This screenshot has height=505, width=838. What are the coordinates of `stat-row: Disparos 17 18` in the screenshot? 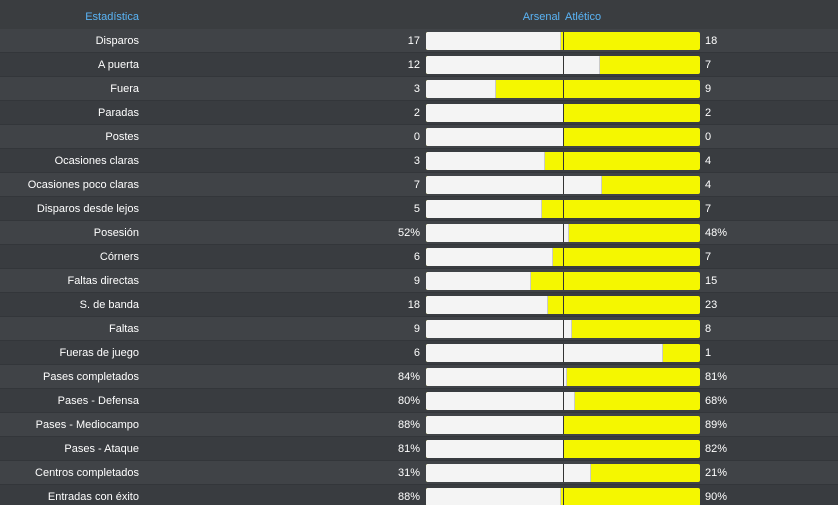 It's located at (419, 41).